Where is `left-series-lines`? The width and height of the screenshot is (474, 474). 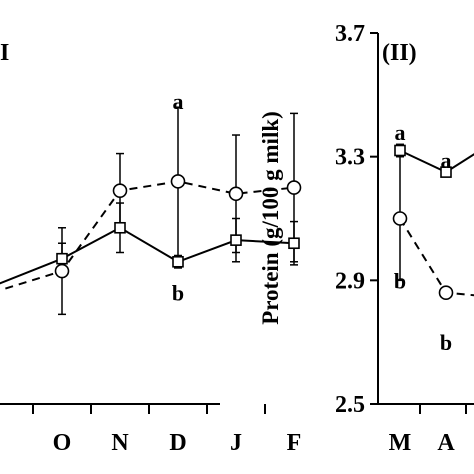 left-series-lines is located at coordinates (147, 236).